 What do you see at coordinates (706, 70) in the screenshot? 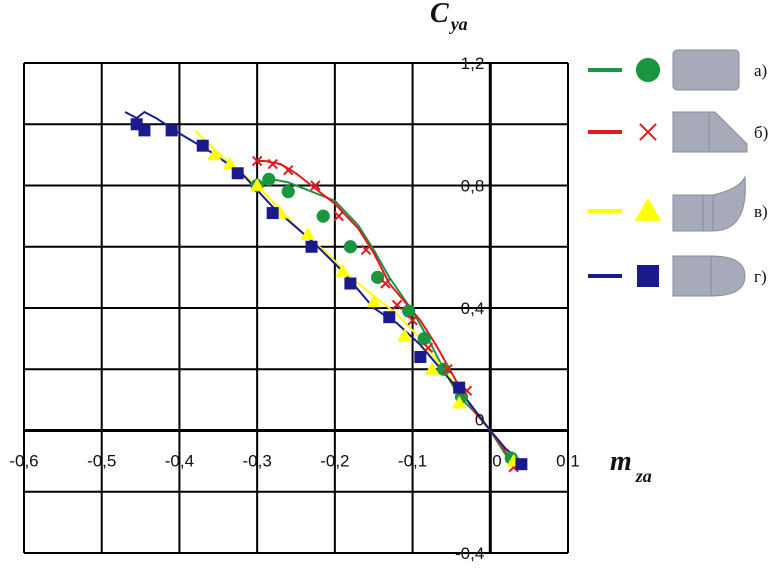
I see `cylinder-blunt-icon` at bounding box center [706, 70].